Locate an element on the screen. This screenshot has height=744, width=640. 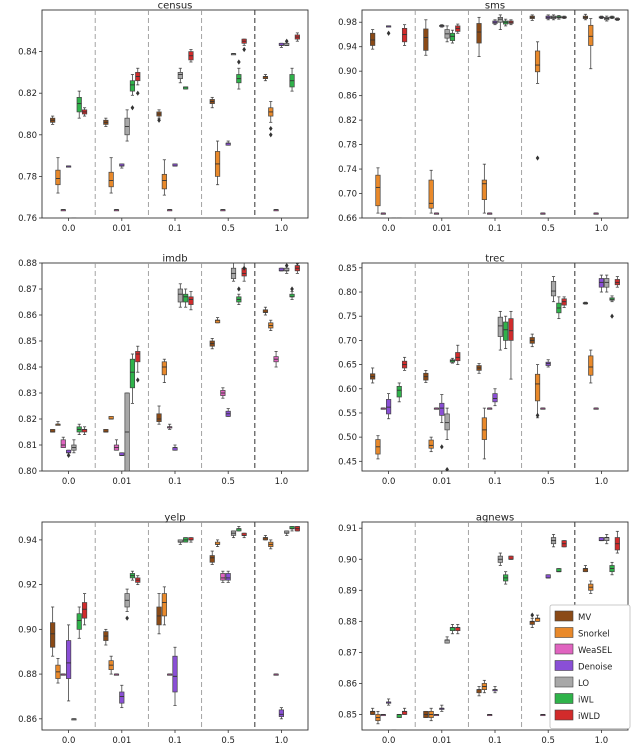
box-iwld-0.5 is located at coordinates (244, 535).